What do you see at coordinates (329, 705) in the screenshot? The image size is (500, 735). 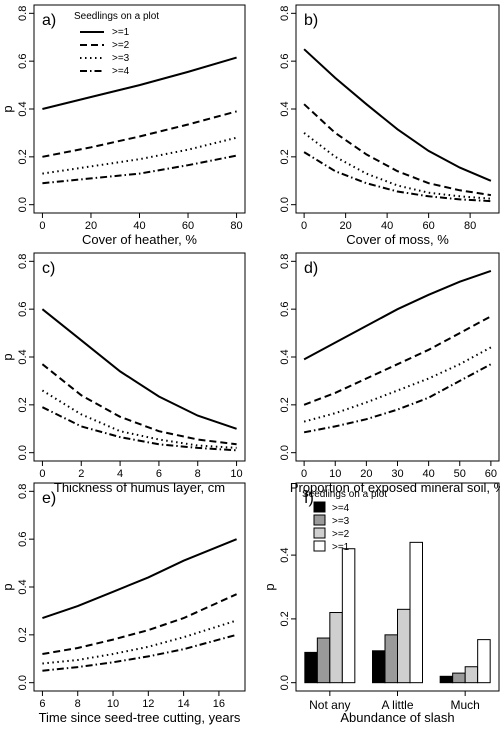 I see `x-tick-label: Not any` at bounding box center [329, 705].